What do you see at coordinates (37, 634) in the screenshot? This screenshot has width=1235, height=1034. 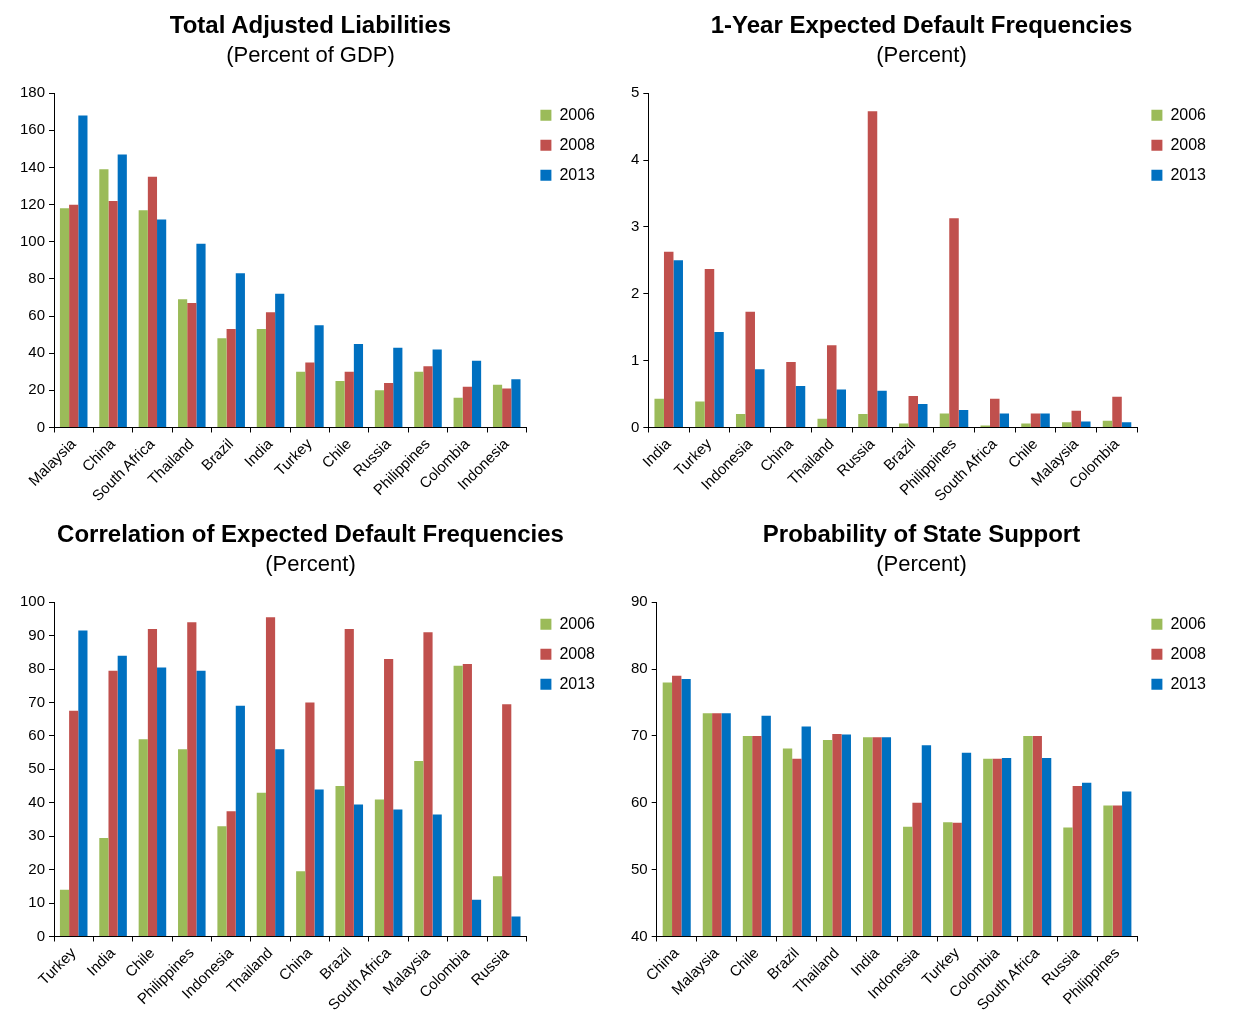 I see `y-tick-label: 90` at bounding box center [37, 634].